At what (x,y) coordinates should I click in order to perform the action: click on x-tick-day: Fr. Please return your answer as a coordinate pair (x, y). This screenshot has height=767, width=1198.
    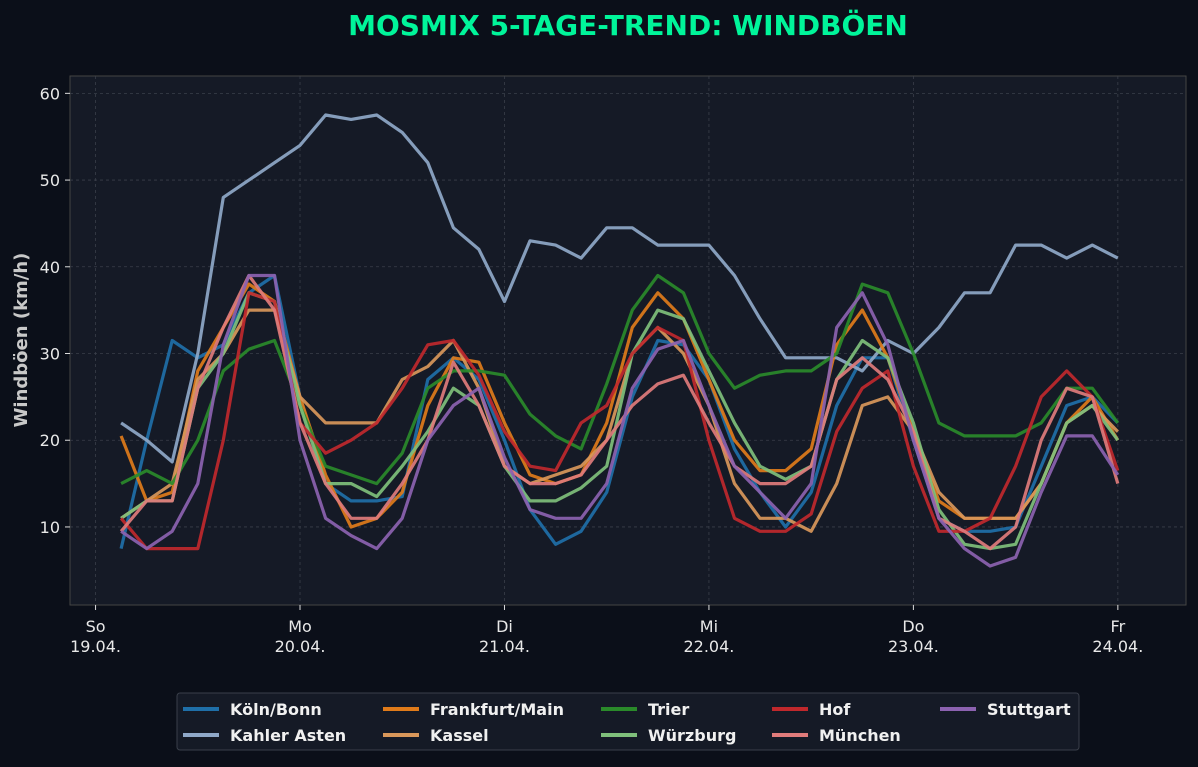
    Looking at the image, I should click on (1118, 626).